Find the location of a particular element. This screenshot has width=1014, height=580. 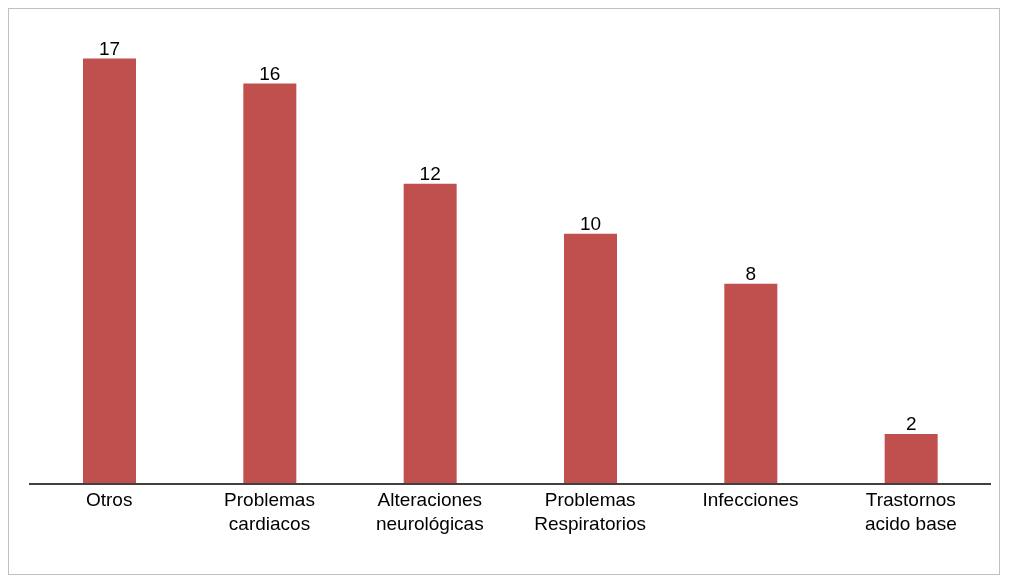

x-tick-label: Otros is located at coordinates (109, 499).